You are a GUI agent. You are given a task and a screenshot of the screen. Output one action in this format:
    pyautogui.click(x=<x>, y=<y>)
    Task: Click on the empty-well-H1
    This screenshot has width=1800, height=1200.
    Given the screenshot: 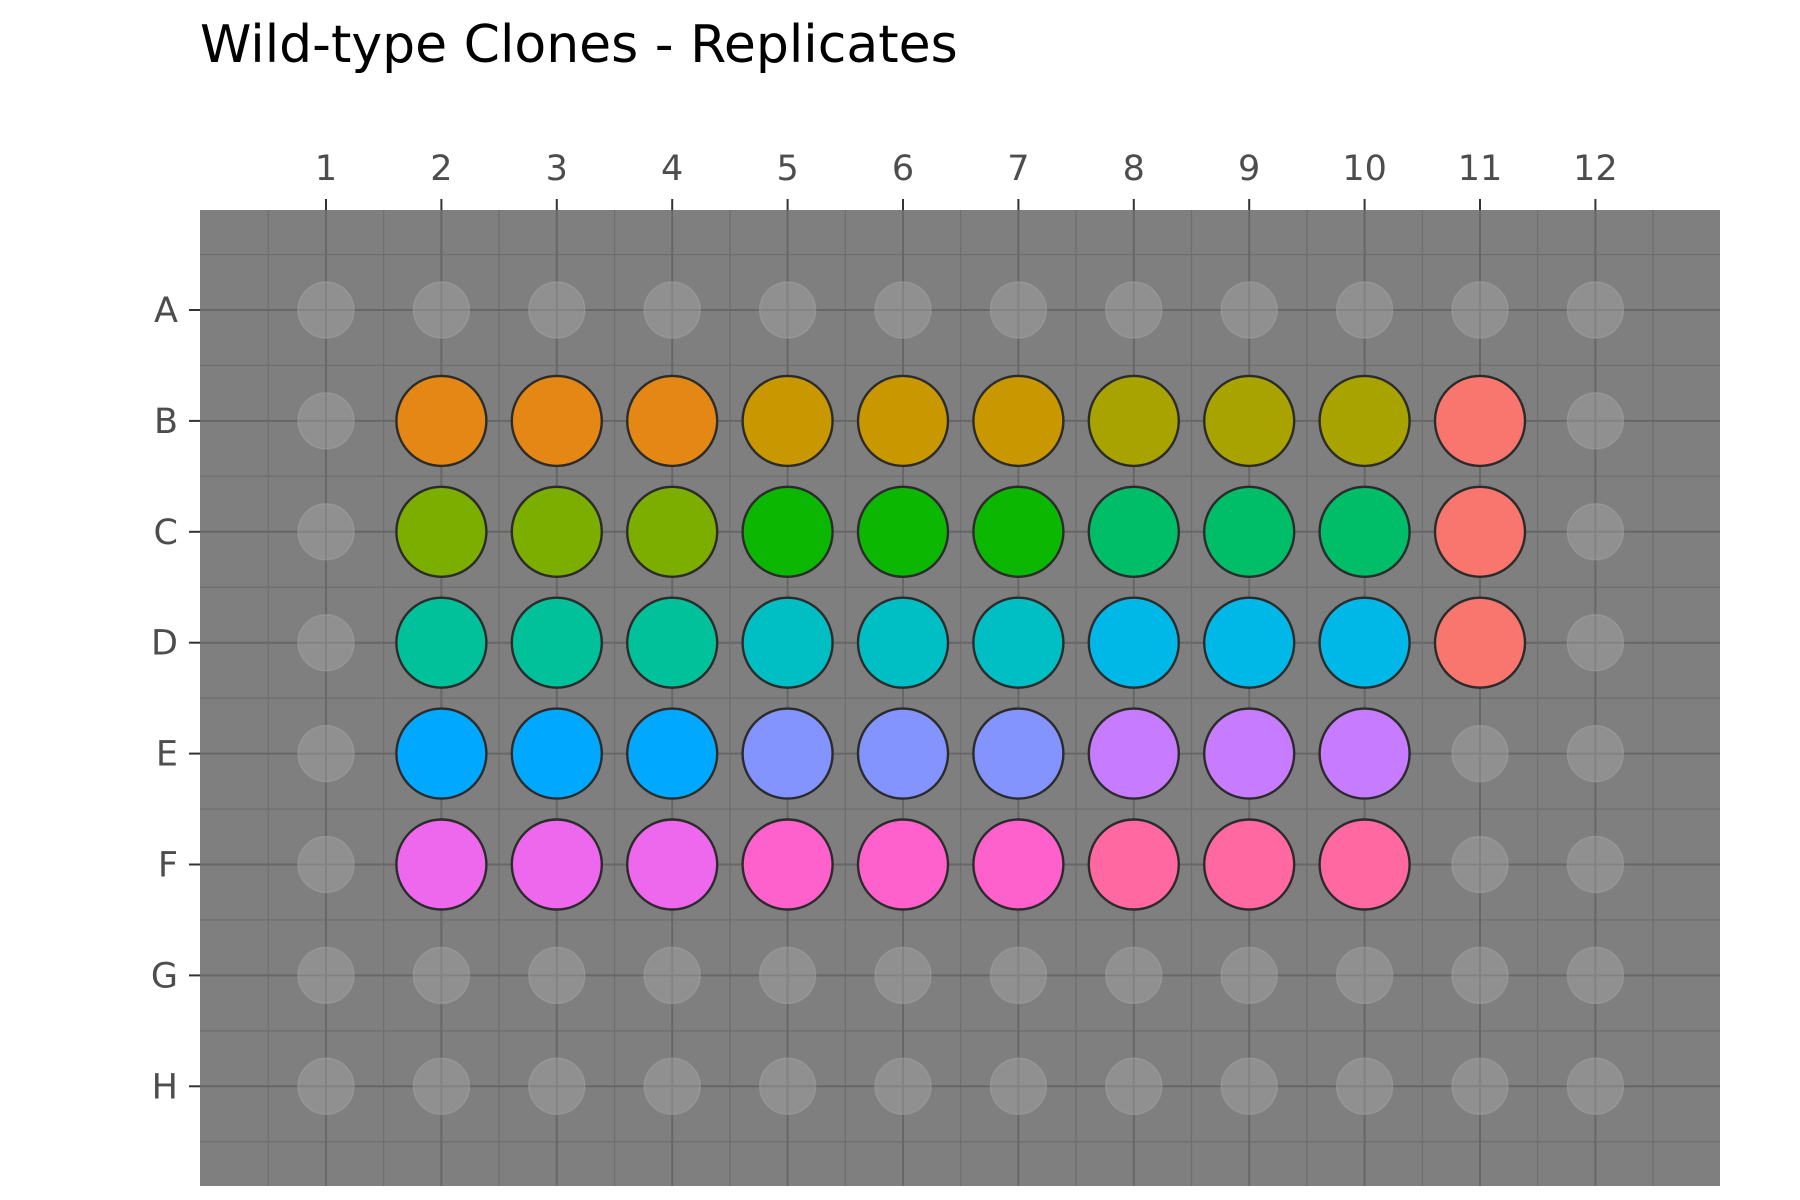 What is the action you would take?
    pyautogui.click(x=326, y=1086)
    